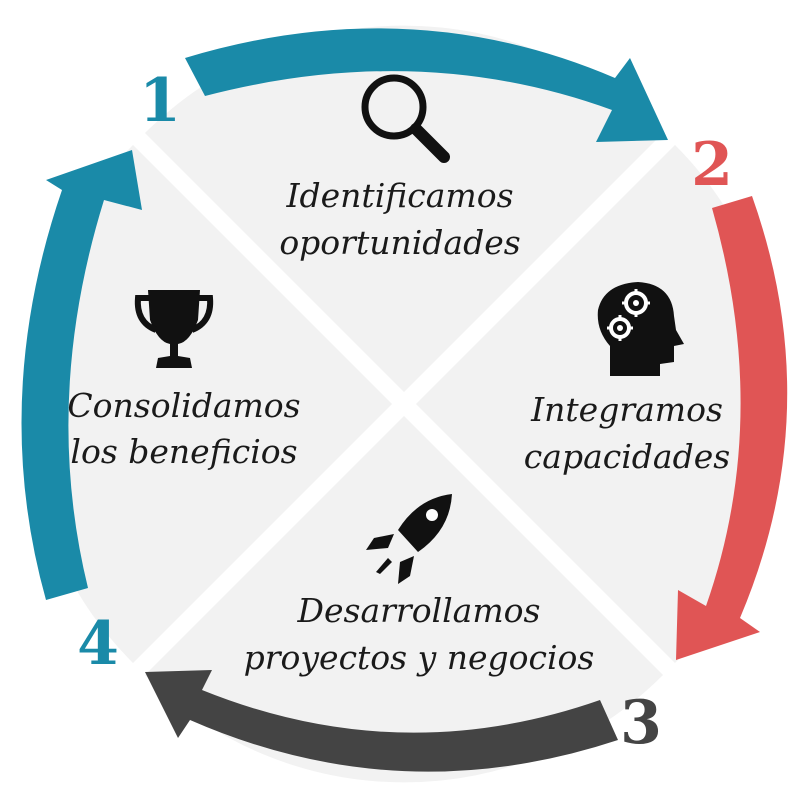  What do you see at coordinates (183, 405) in the screenshot?
I see `step-4-label-line1: Consolidamos` at bounding box center [183, 405].